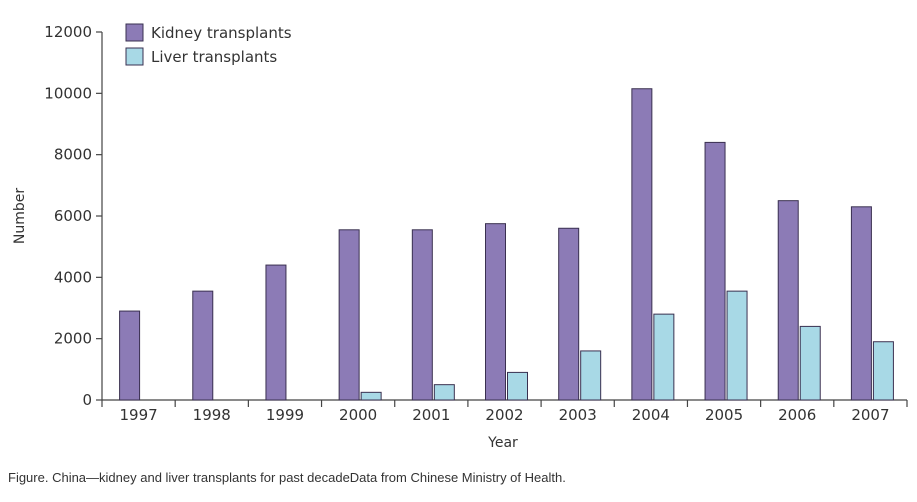 This screenshot has width=917, height=502. Describe the element at coordinates (444, 392) in the screenshot. I see `bar-liver-2001` at that location.